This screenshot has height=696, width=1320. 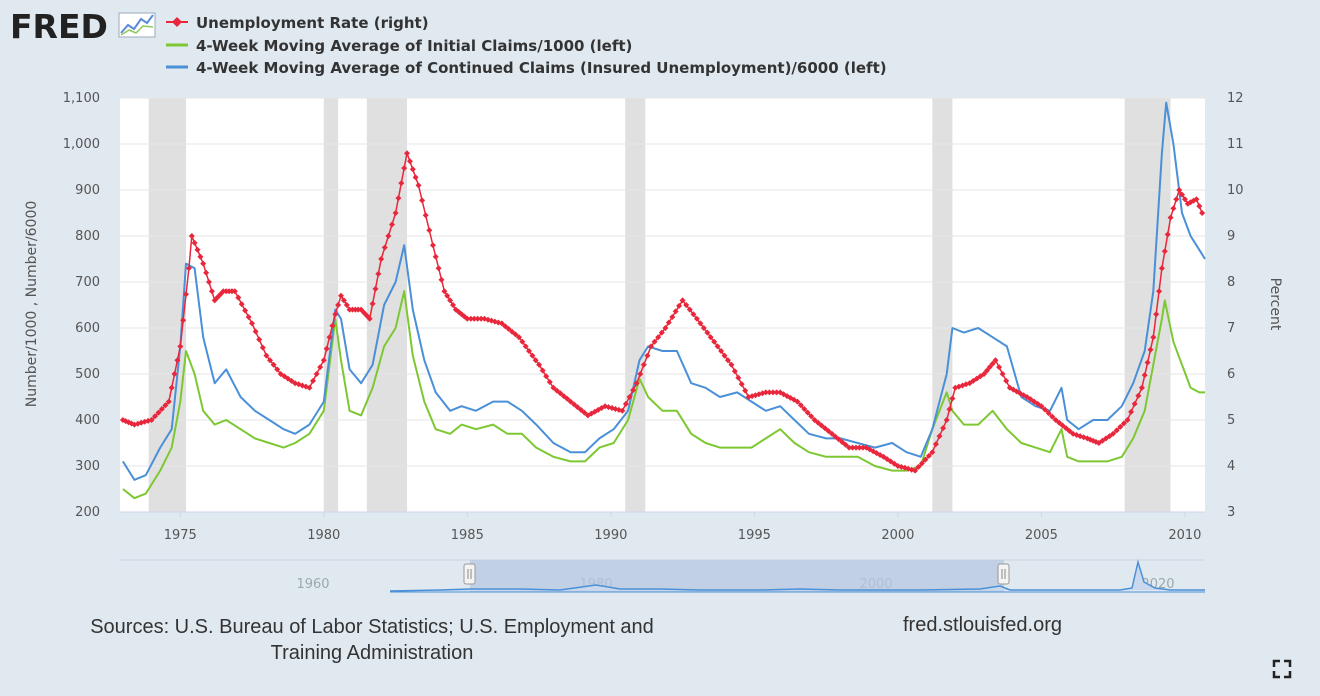 What do you see at coordinates (1235, 190) in the screenshot?
I see `y2-tick-label: 10` at bounding box center [1235, 190].